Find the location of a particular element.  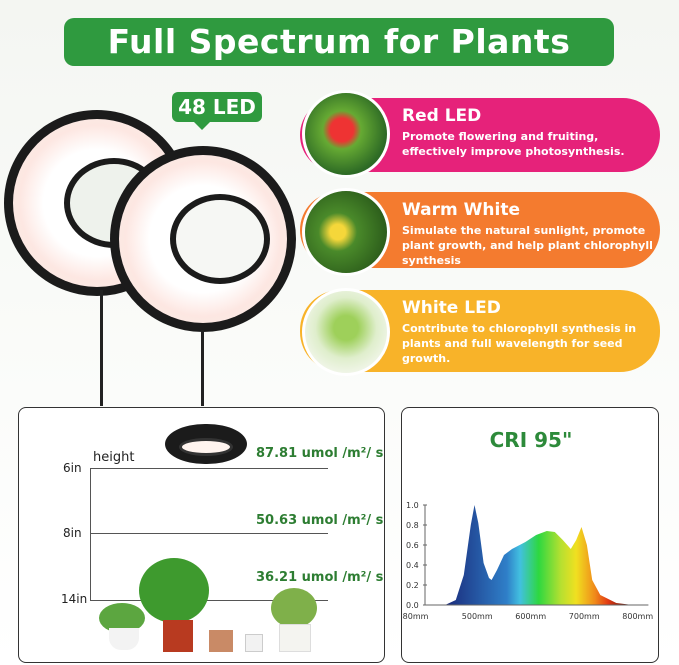

feature-title: White LED is located at coordinates (451, 308).